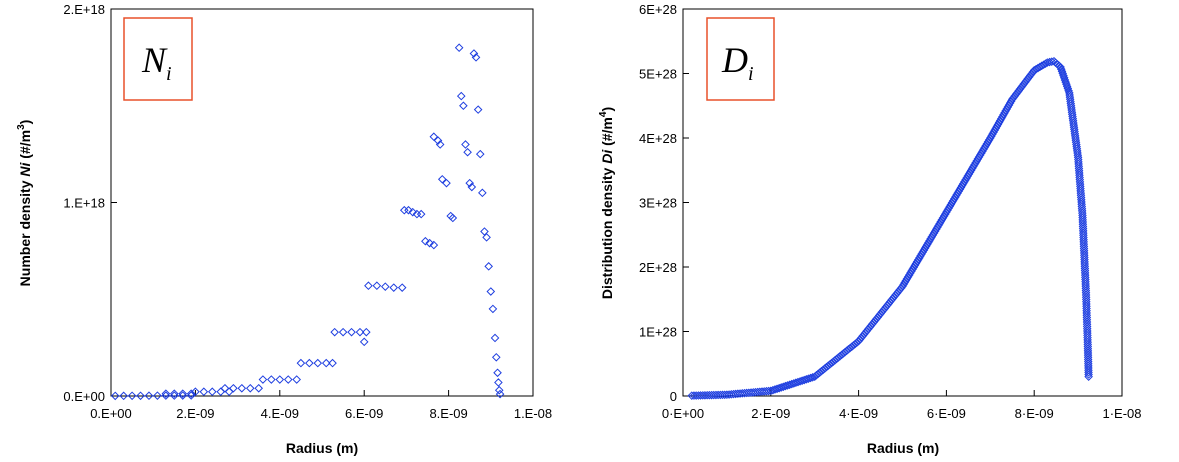 The width and height of the screenshot is (1179, 462). I want to click on y-tick-label: 0, so click(673, 396).